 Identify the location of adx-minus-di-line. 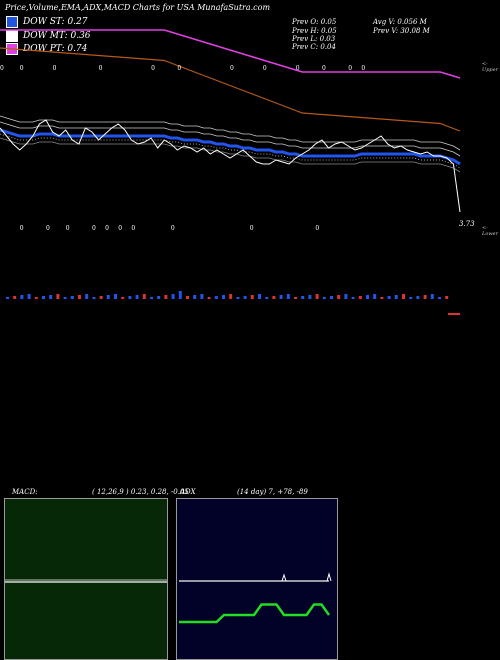
(255, 613).